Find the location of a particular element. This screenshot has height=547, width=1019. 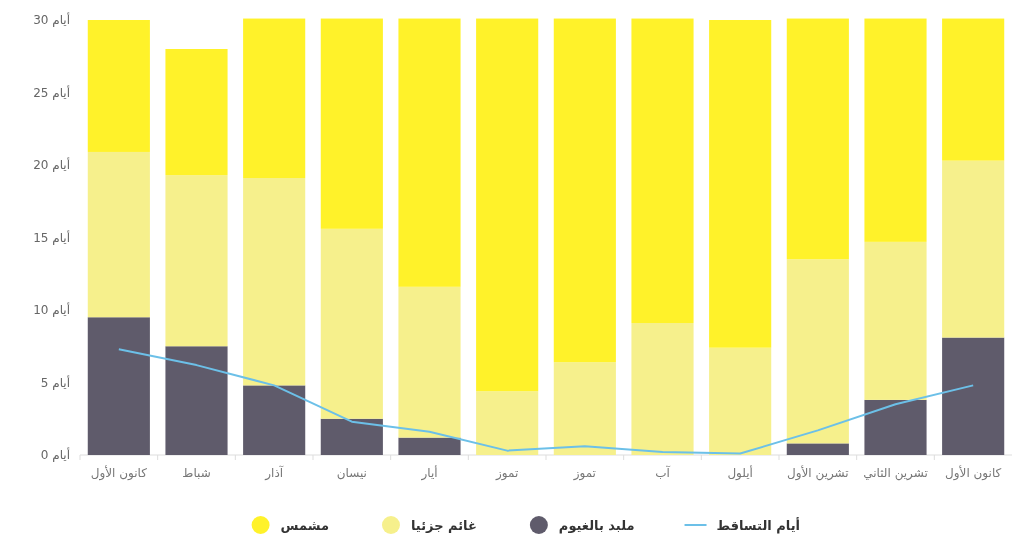

y-tick-label: 10 أيام is located at coordinates (51, 309).